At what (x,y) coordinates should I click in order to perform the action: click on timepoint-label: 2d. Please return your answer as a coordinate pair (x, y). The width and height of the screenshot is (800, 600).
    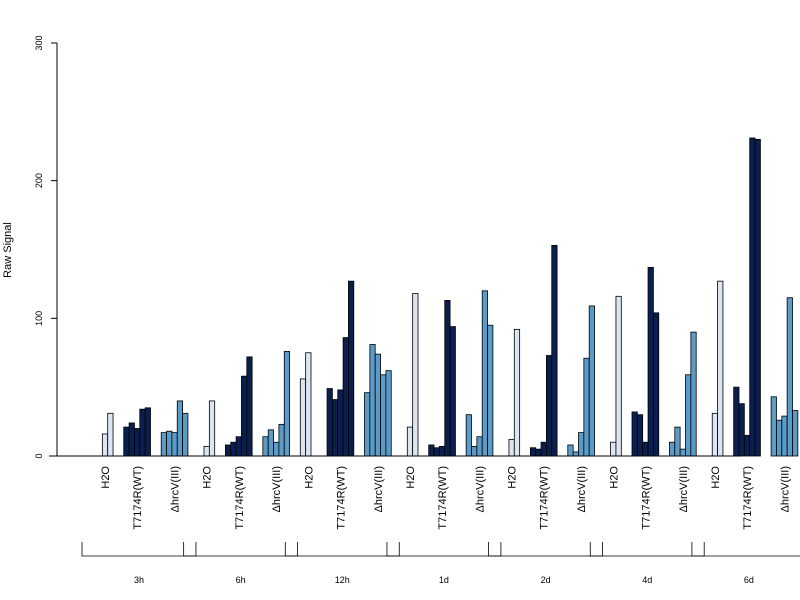
    Looking at the image, I should click on (546, 580).